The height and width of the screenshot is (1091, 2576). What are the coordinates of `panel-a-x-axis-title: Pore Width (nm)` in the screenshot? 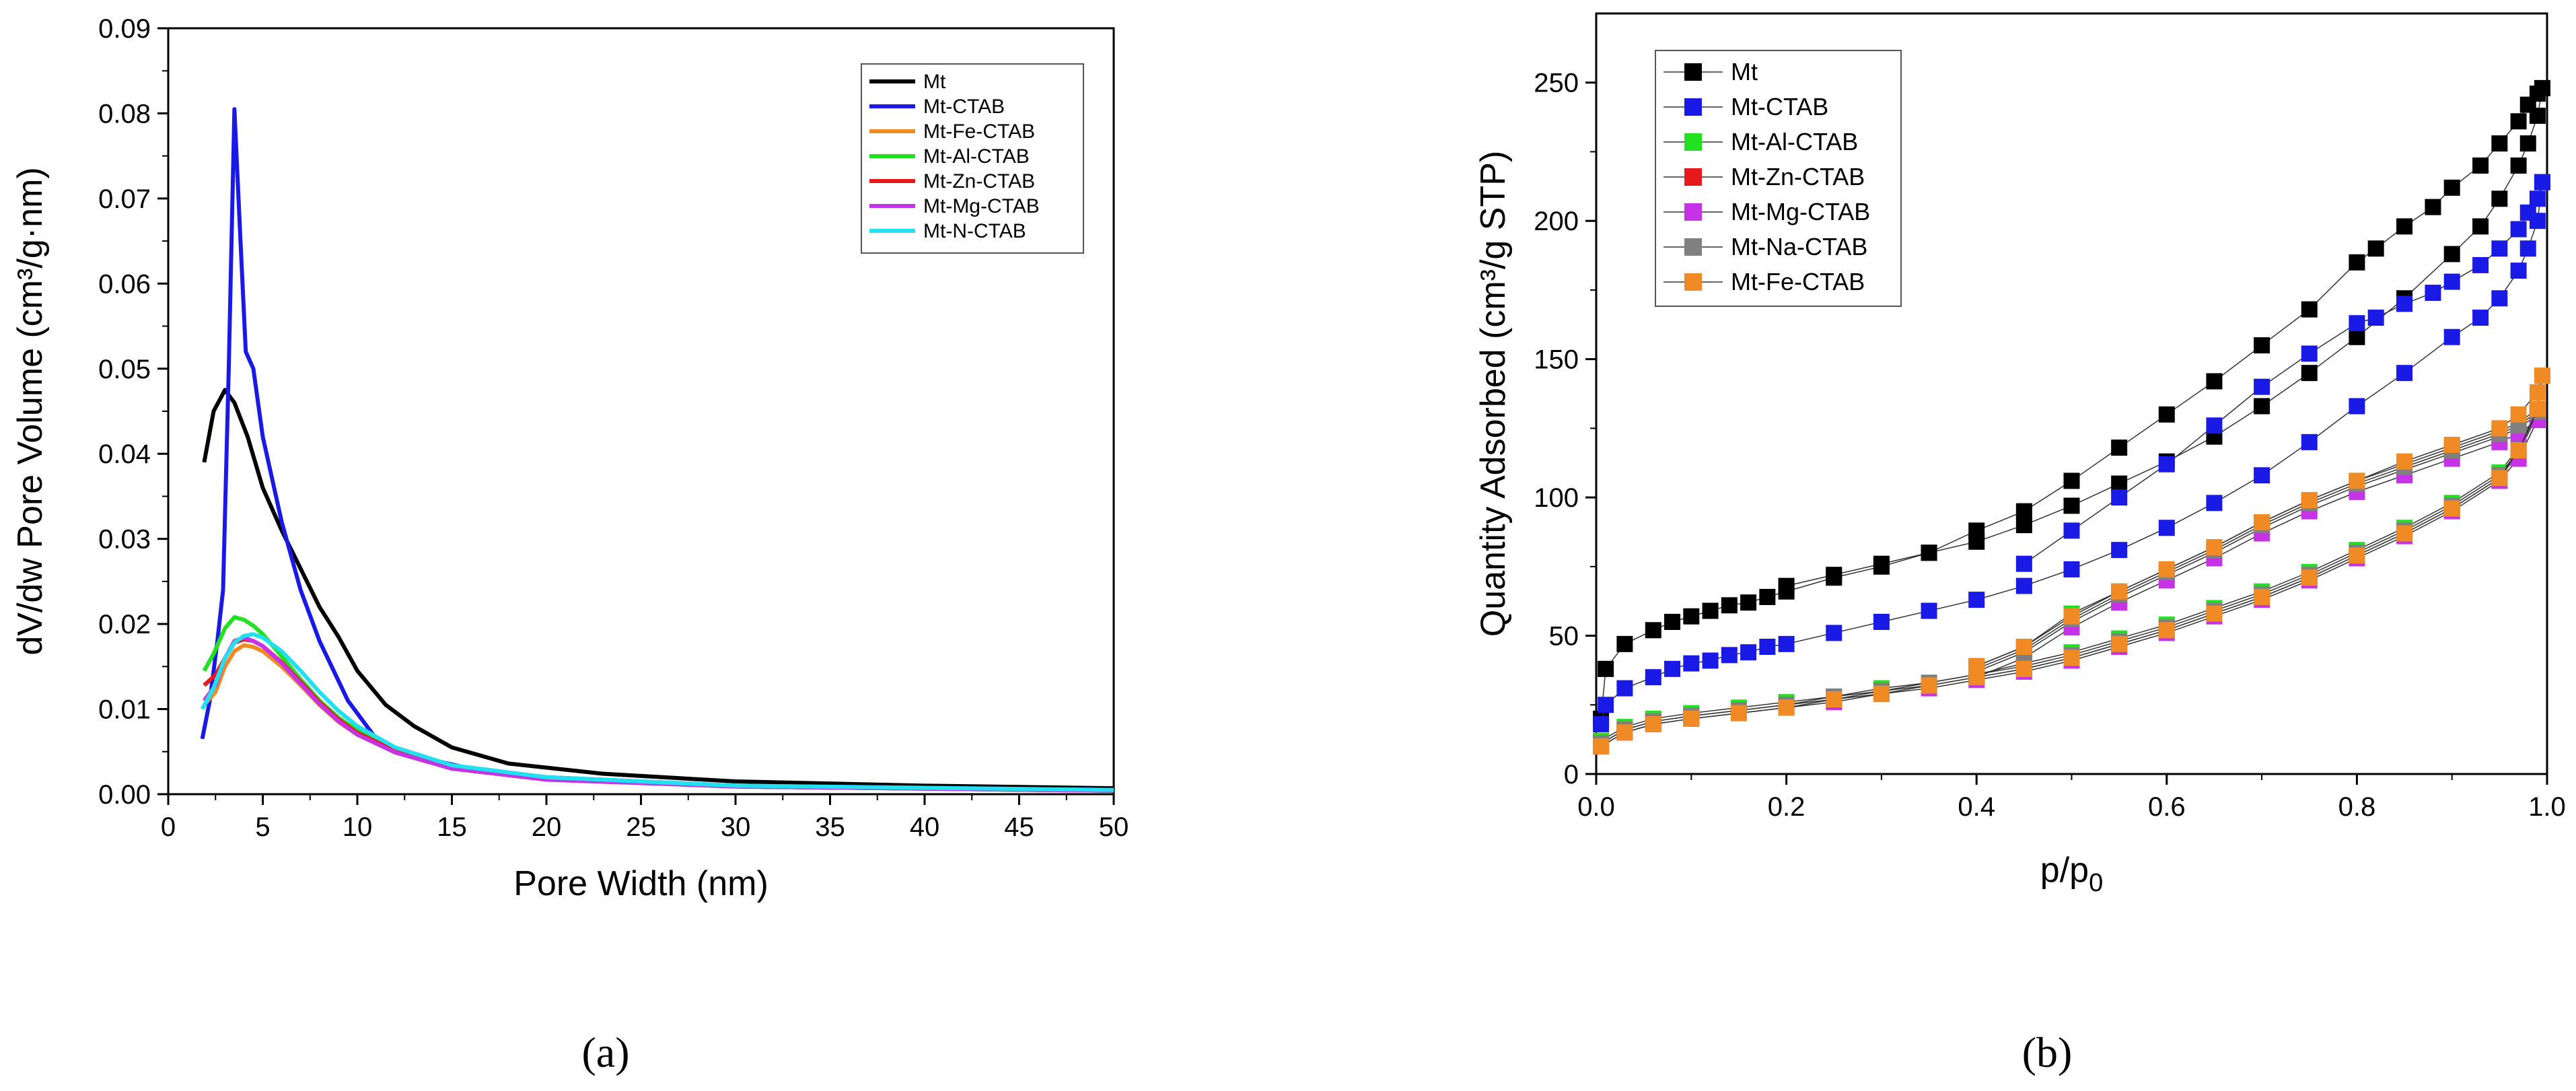 It's located at (640, 883).